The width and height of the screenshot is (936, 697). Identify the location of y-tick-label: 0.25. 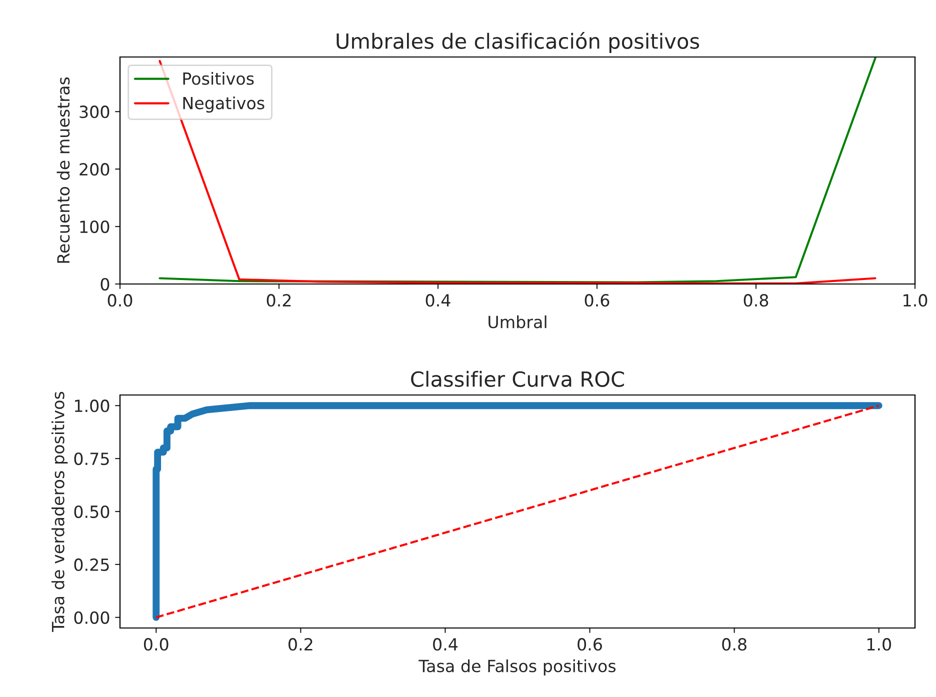
(91, 565).